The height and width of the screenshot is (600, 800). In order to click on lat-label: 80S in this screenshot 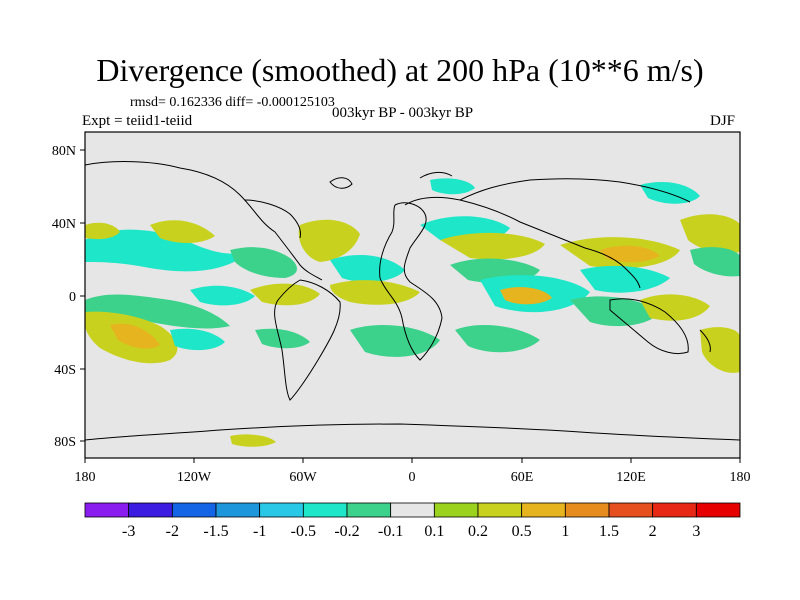, I will do `click(65, 442)`.